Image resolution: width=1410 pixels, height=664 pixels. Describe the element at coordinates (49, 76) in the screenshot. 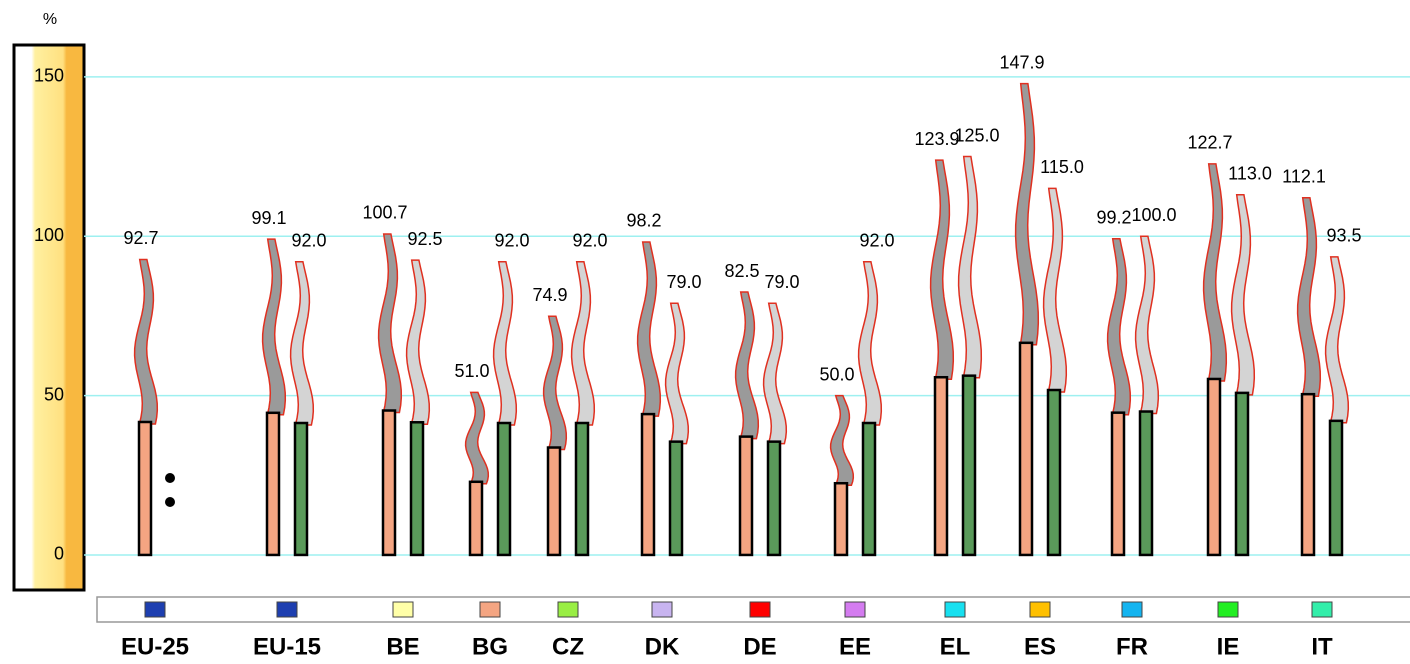

I see `y-tick-label: 150` at that location.